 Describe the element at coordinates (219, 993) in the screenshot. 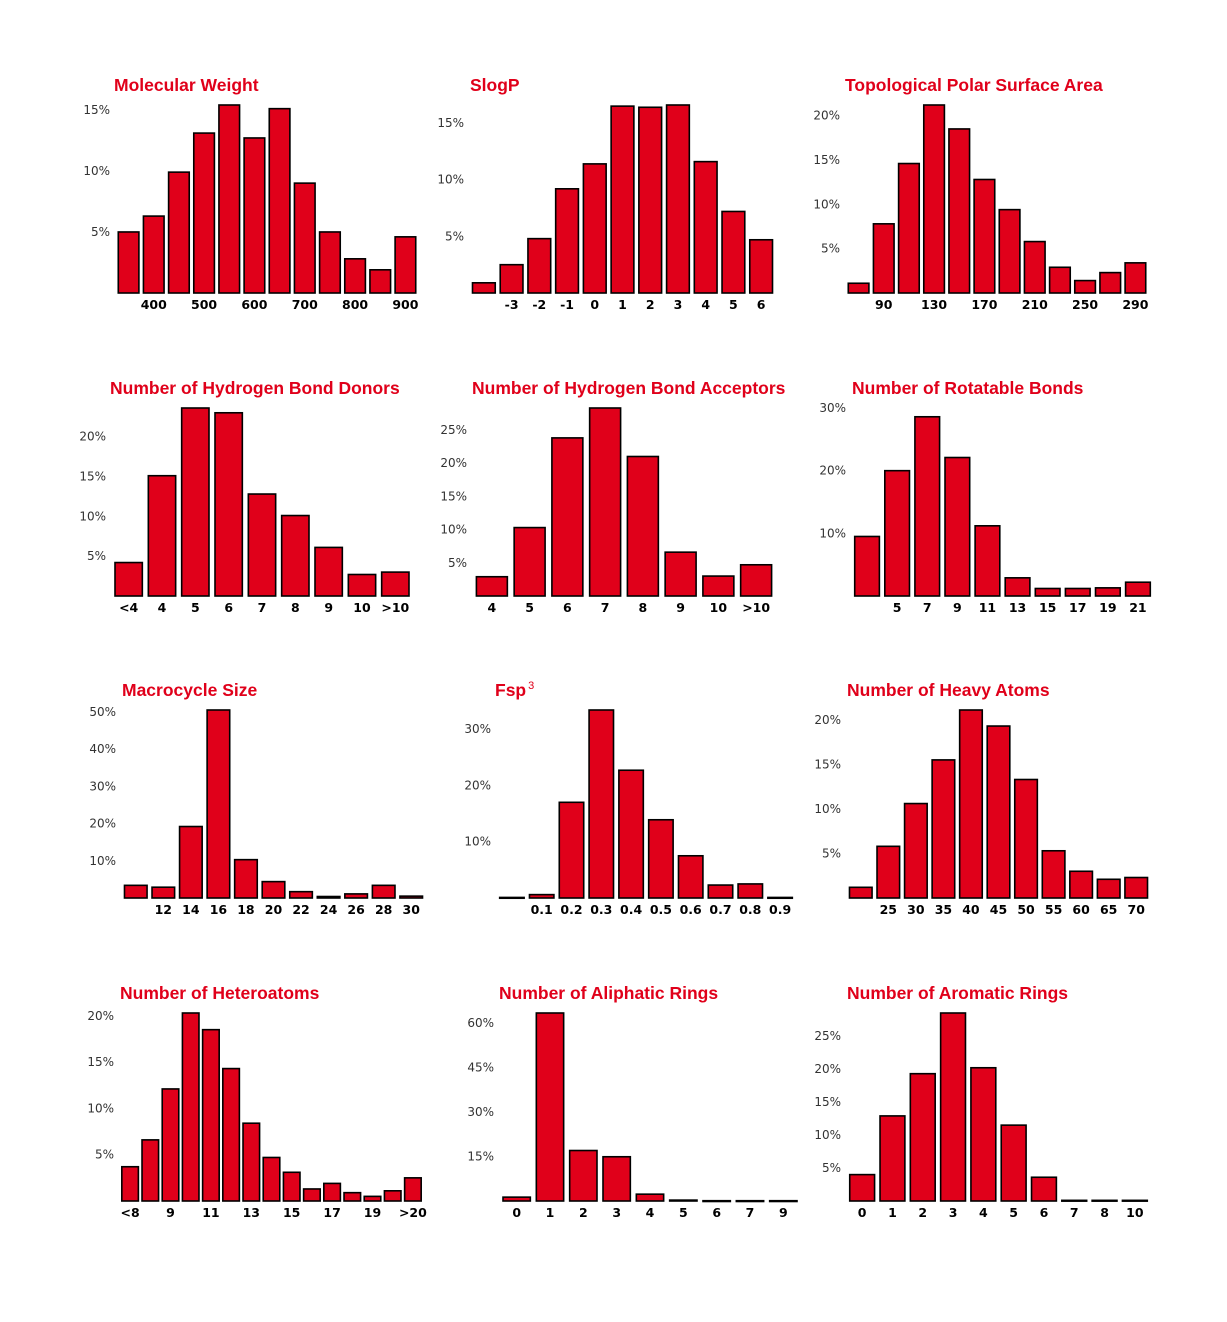

I see `chart-title: Number of Heteroatoms` at that location.